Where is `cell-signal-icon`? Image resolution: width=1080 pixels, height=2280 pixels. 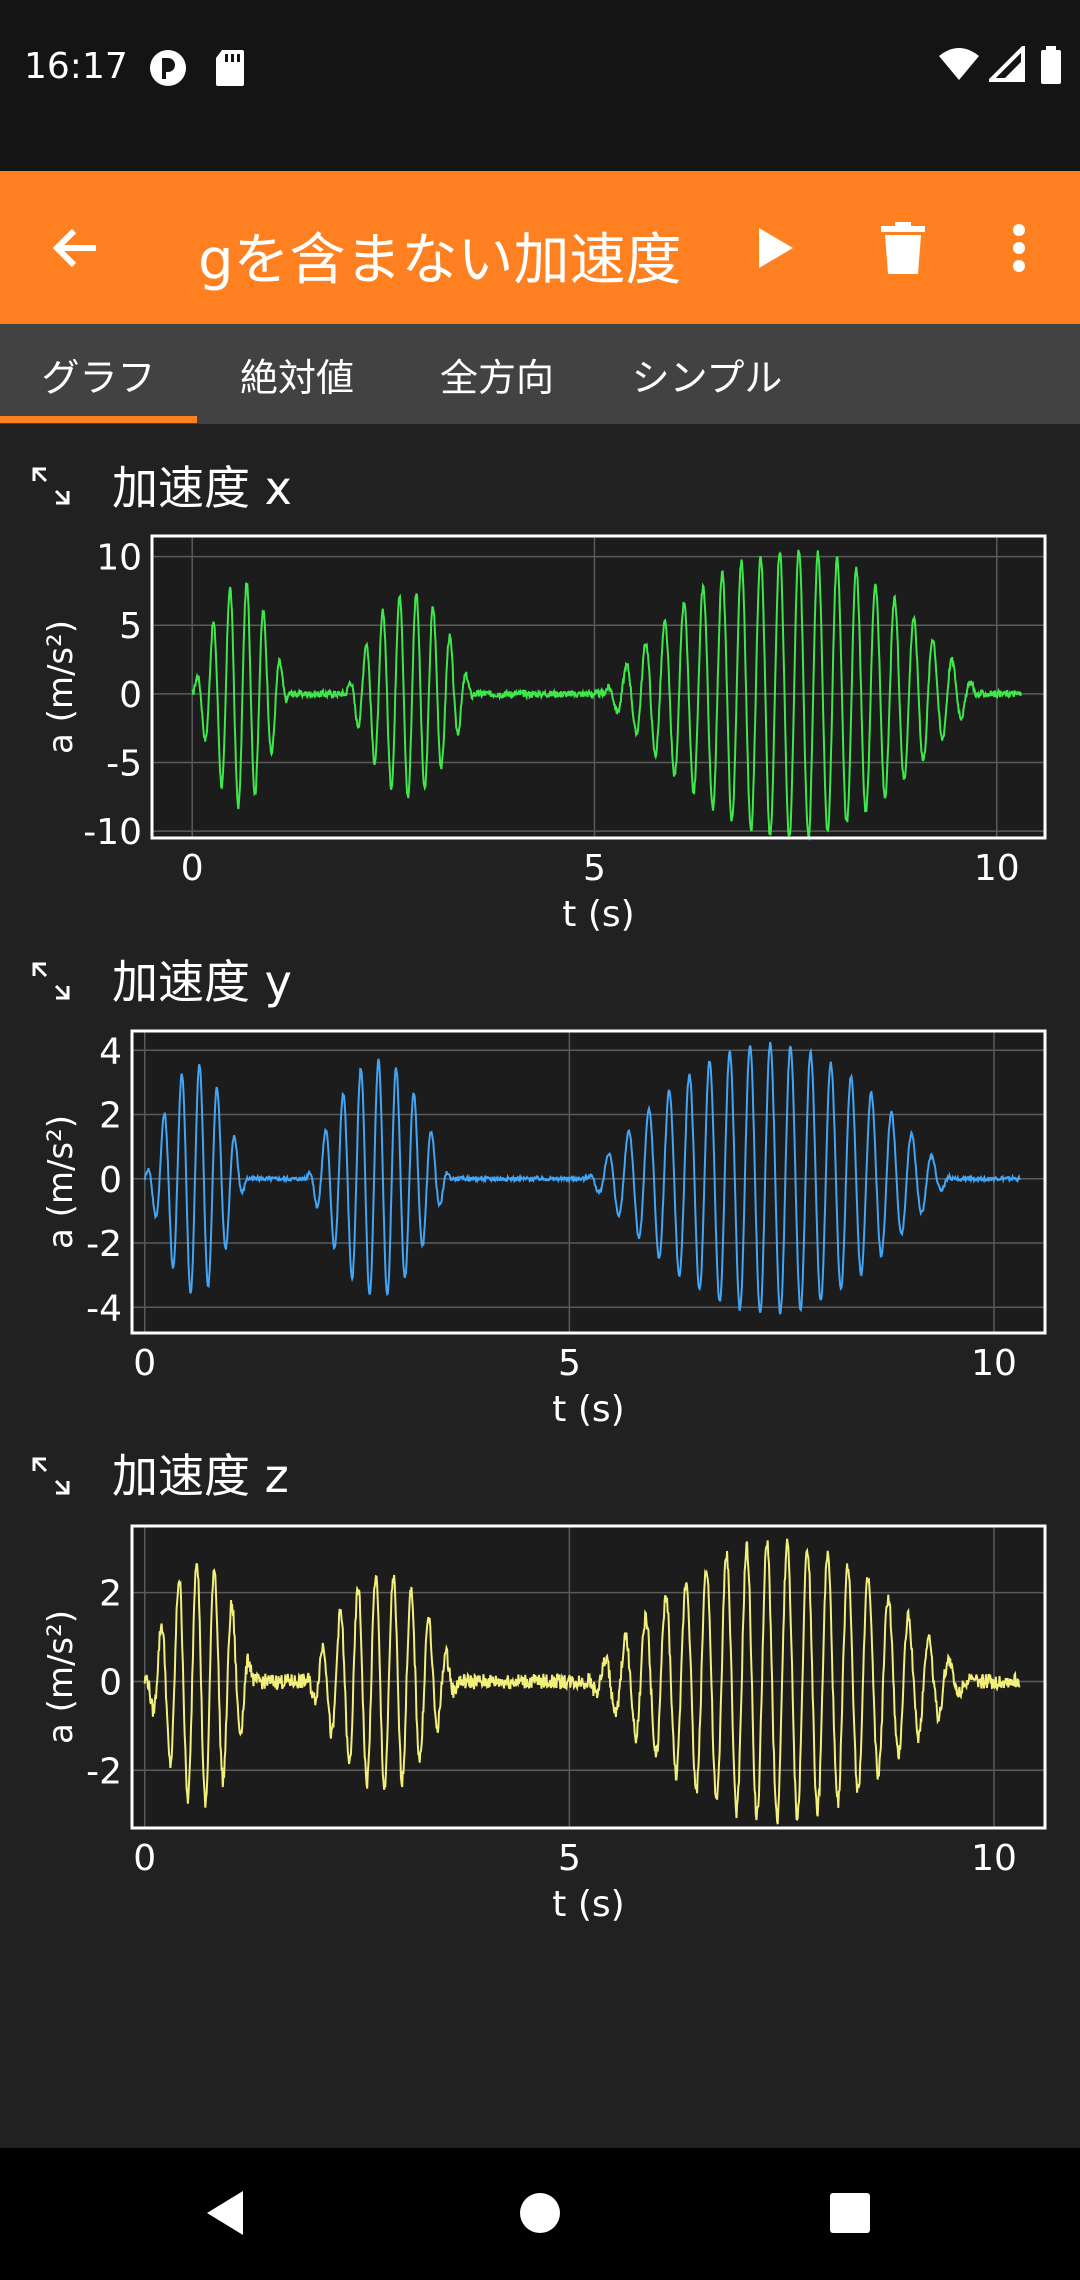 cell-signal-icon is located at coordinates (1005, 62).